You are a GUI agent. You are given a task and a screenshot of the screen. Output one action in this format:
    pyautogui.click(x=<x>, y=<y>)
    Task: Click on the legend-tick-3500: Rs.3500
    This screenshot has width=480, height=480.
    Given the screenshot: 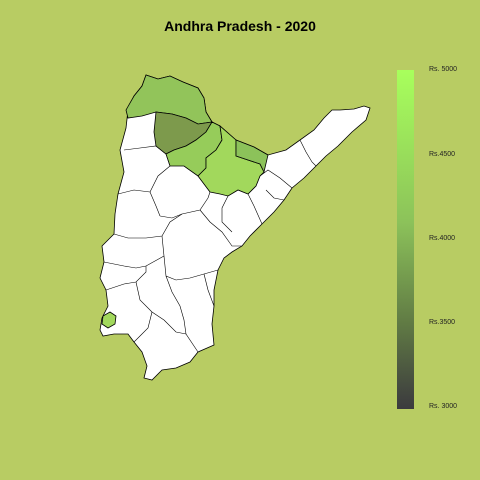 What is the action you would take?
    pyautogui.click(x=442, y=322)
    